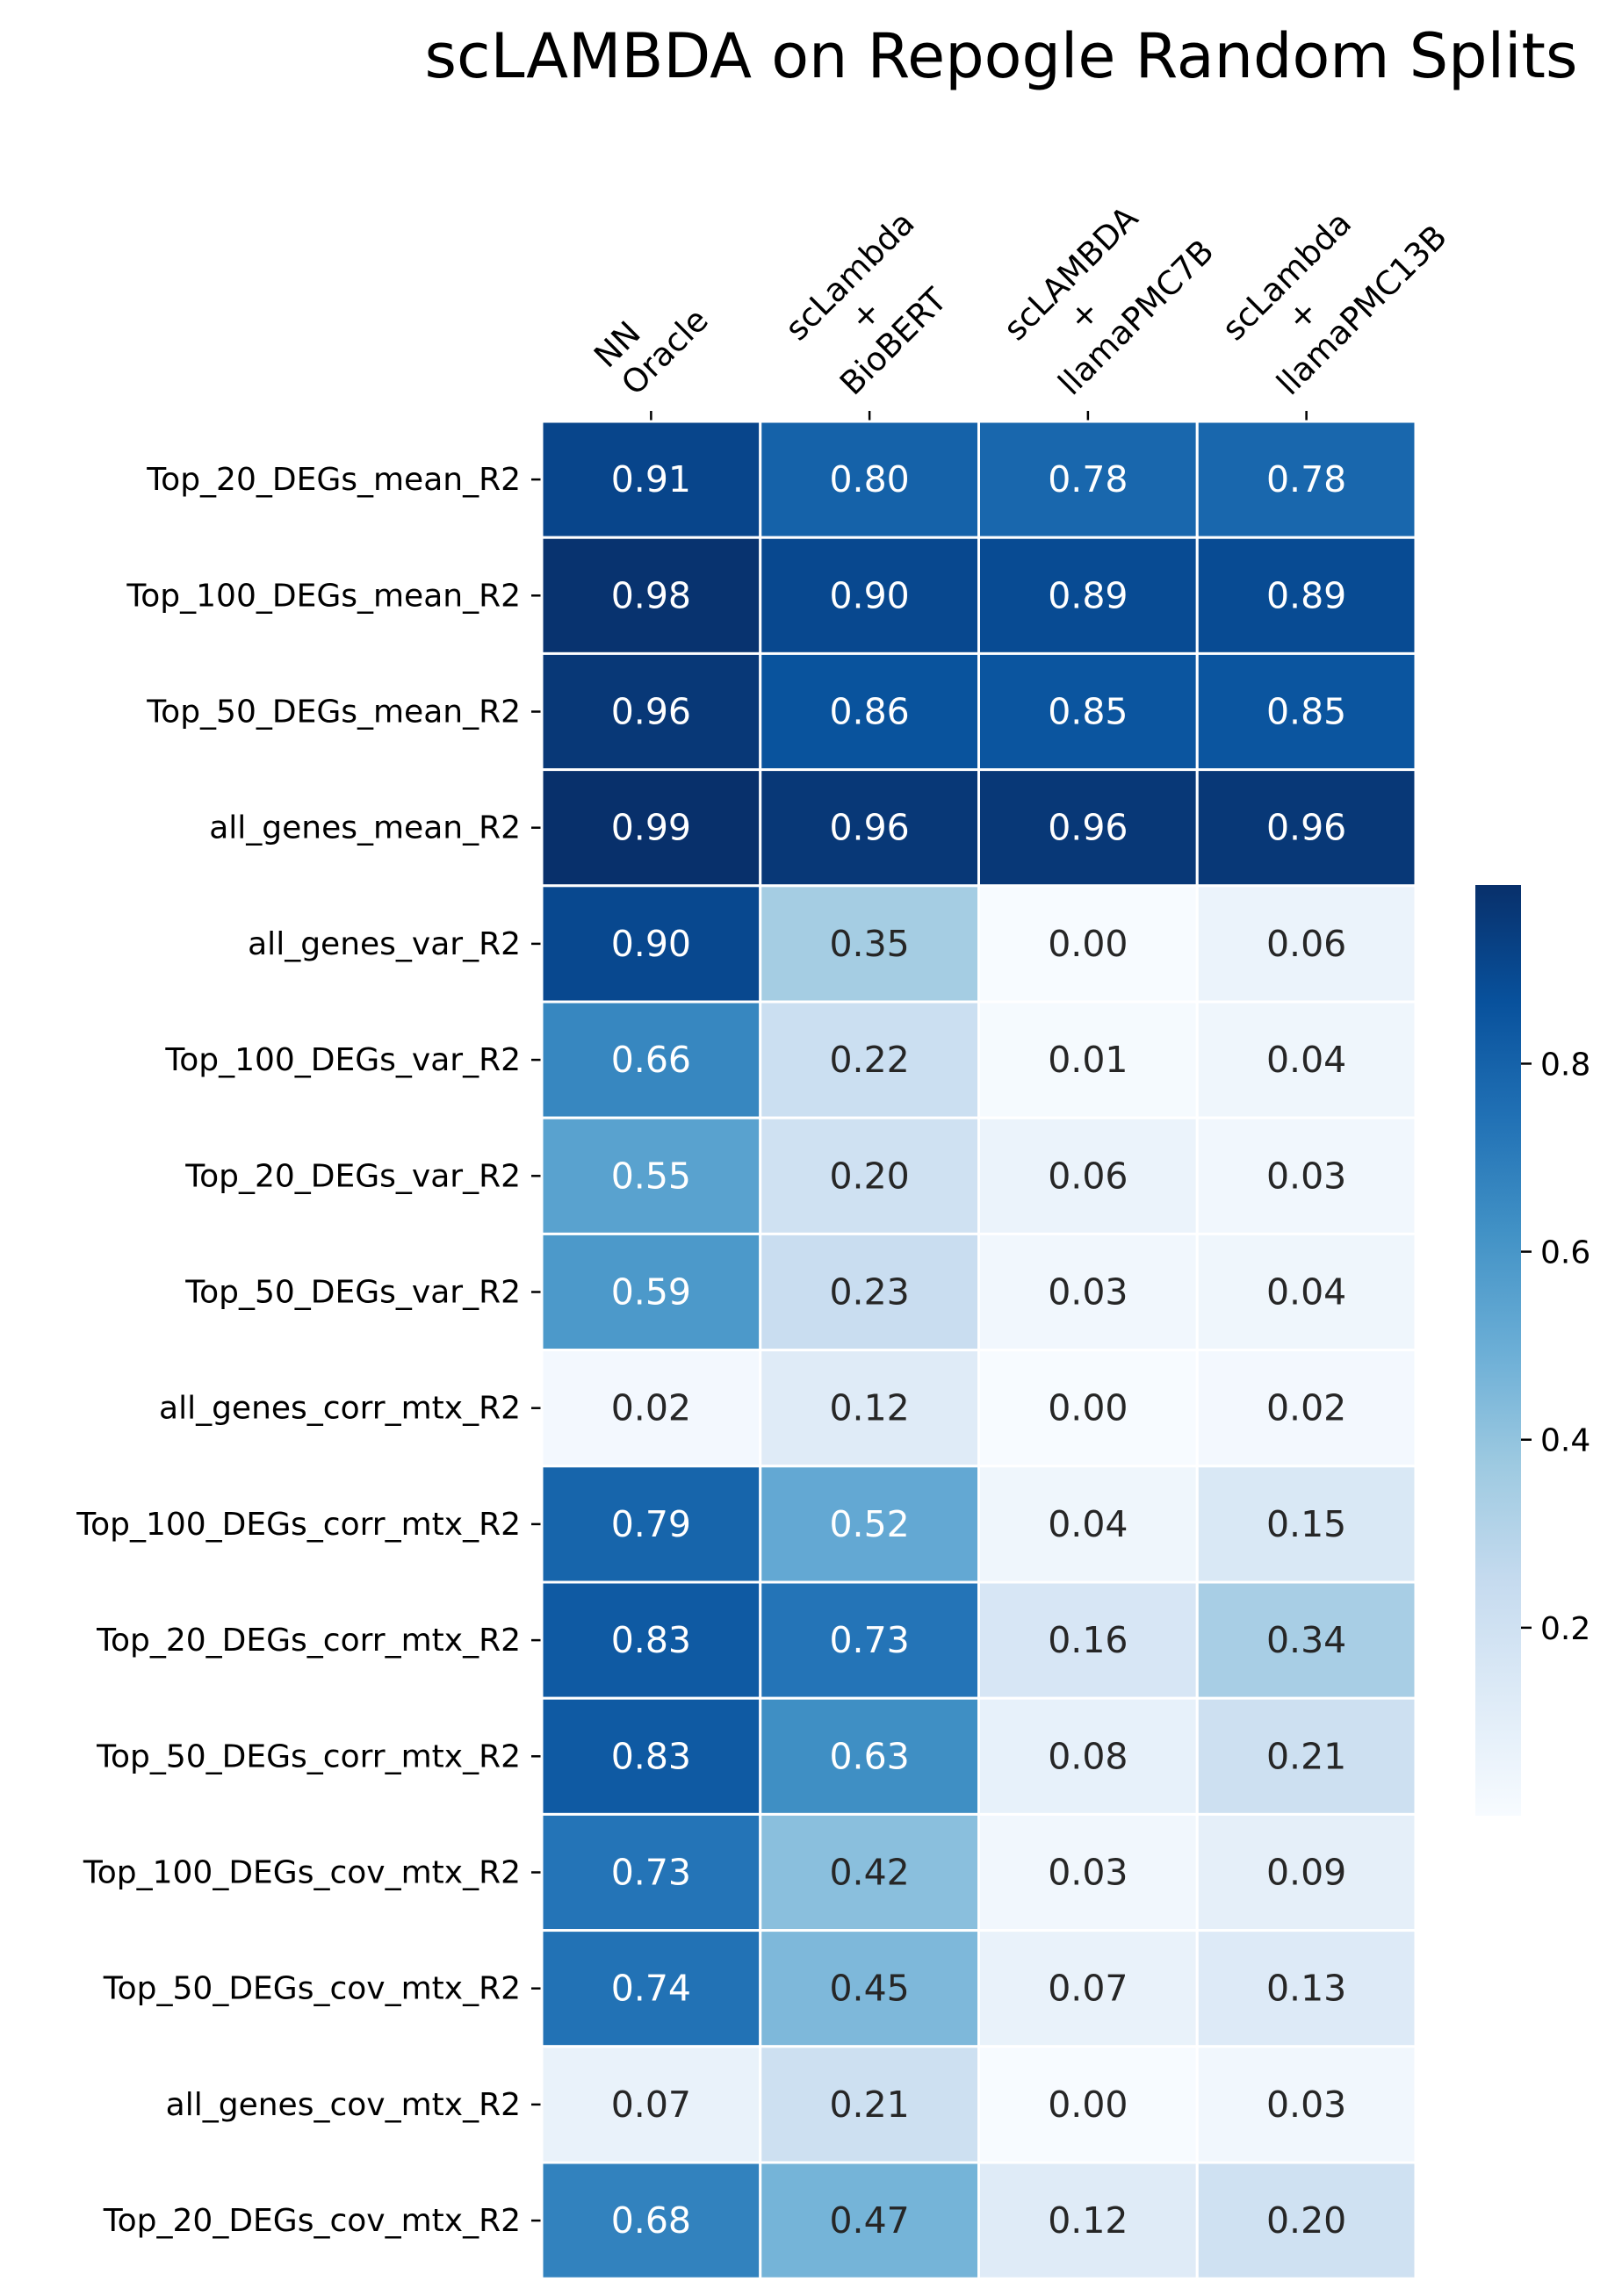  I want to click on row-label: Top_50_DEGs_corr_mtx_R2, so click(308, 1756).